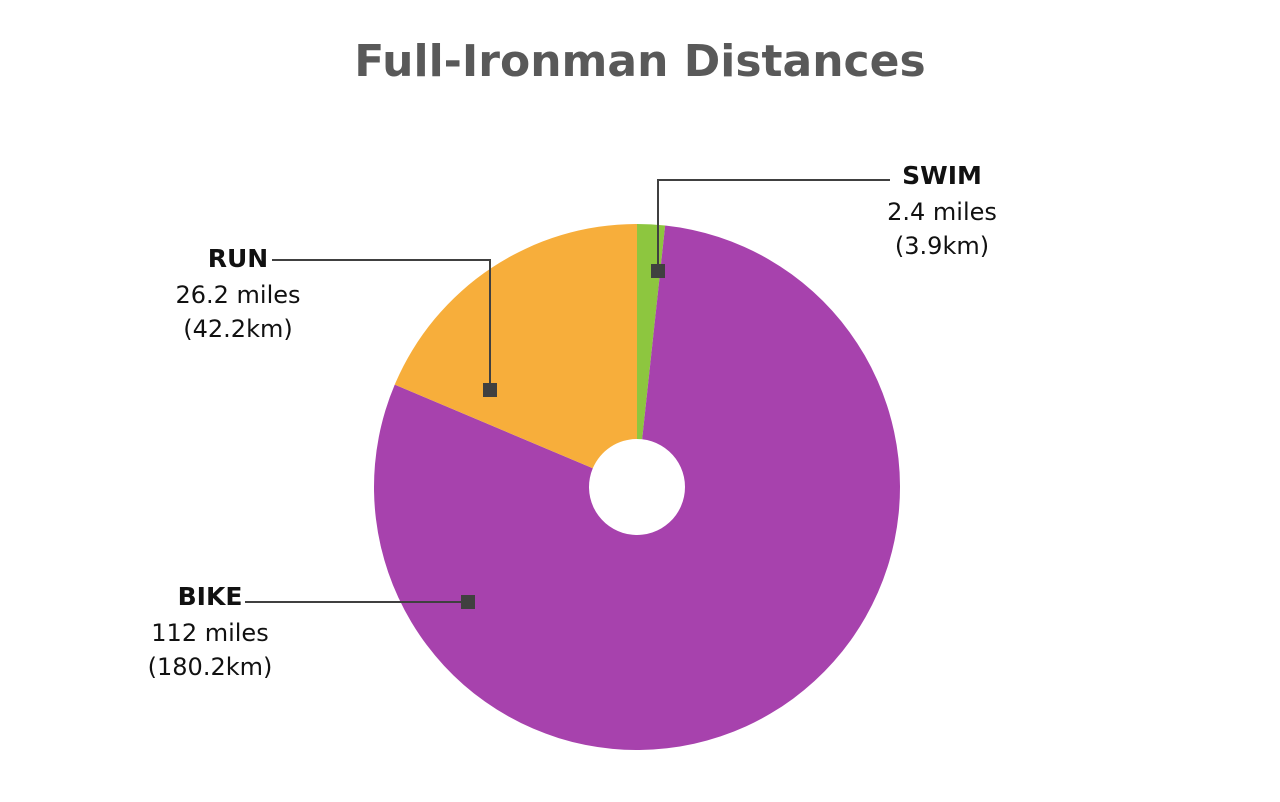 This screenshot has height=802, width=1280. I want to click on slice-label: RUN, so click(238, 258).